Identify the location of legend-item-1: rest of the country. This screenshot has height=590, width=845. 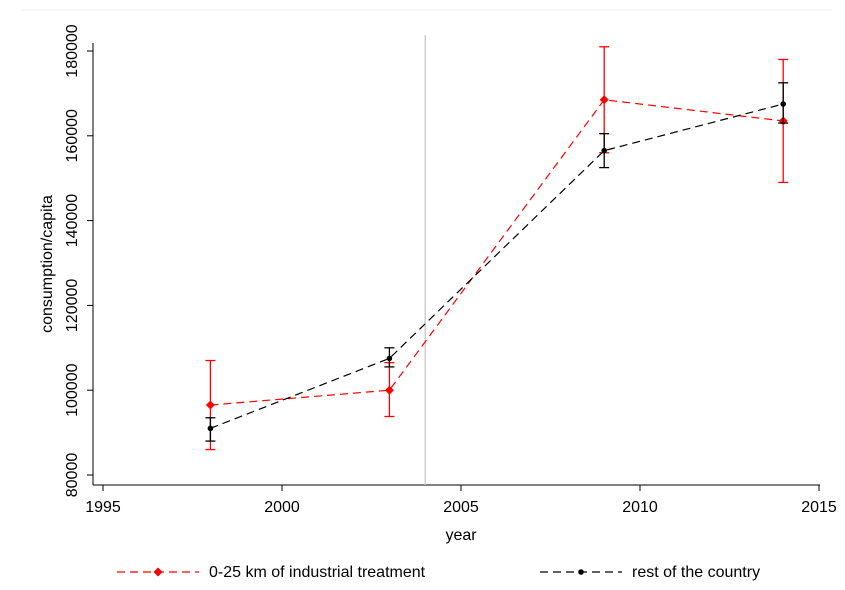
(650, 572).